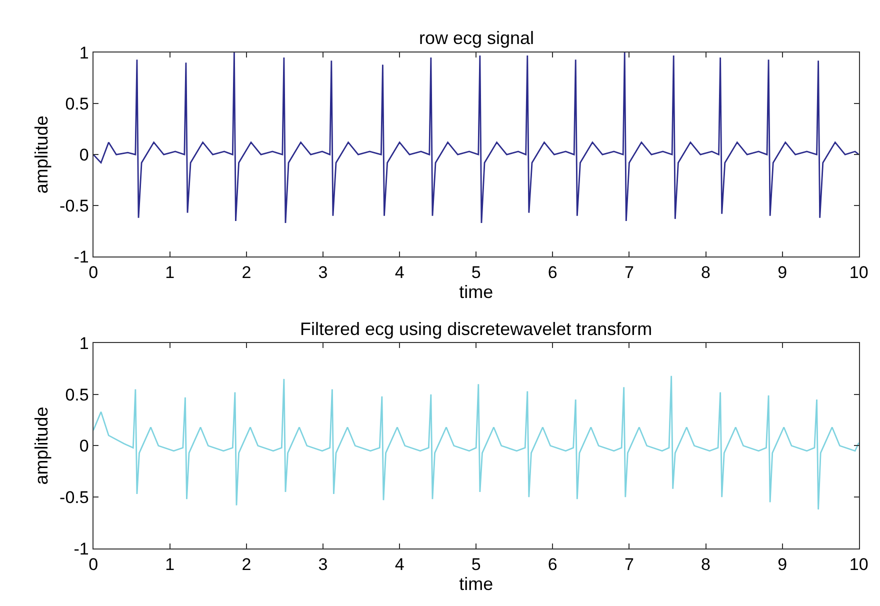 The width and height of the screenshot is (880, 606). I want to click on chart-title: Filtered ecg using discretewavelet transform, so click(476, 329).